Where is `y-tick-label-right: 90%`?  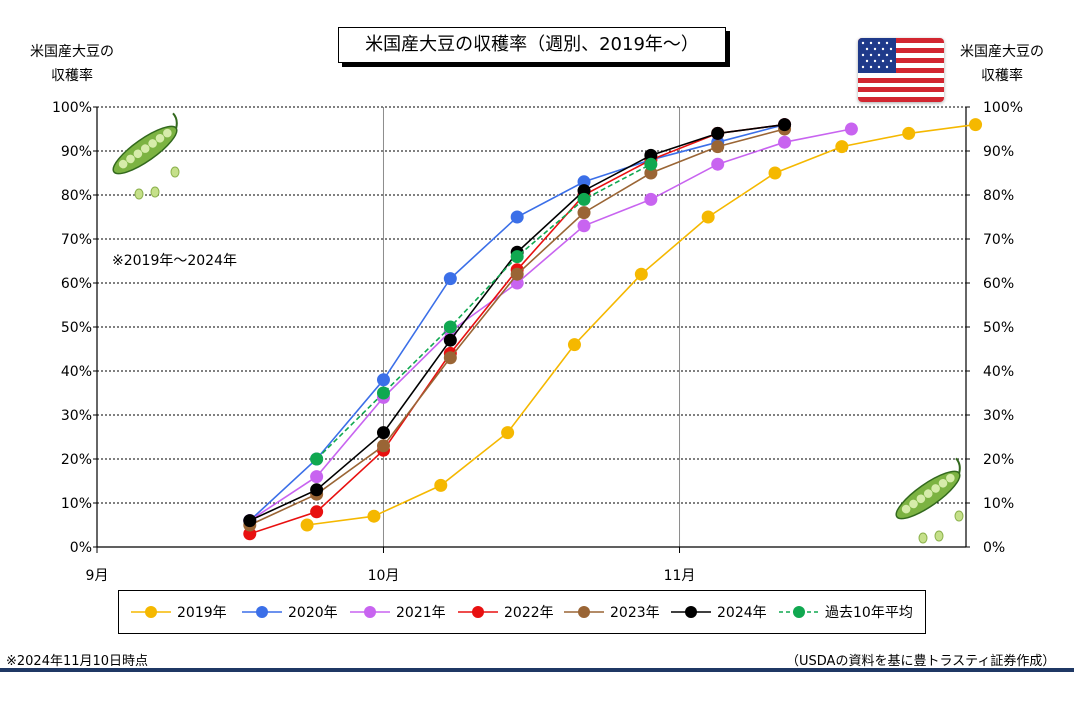
y-tick-label-right: 90% is located at coordinates (998, 152).